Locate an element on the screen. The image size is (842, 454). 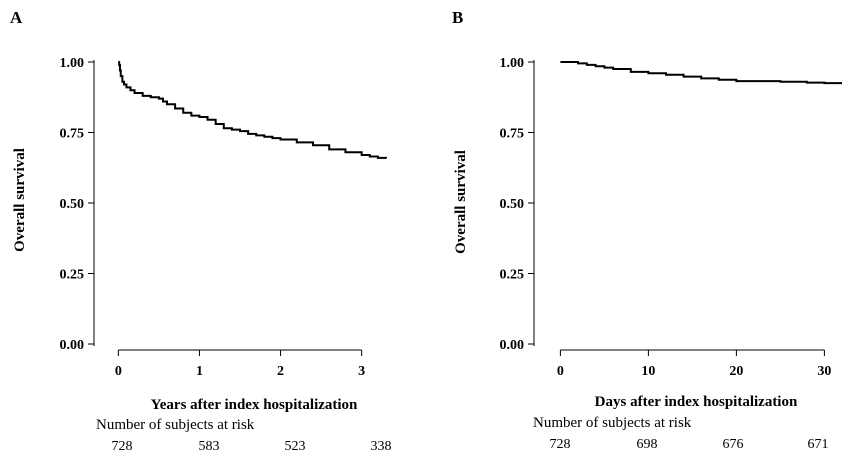
risk-number: 698 is located at coordinates (647, 444).